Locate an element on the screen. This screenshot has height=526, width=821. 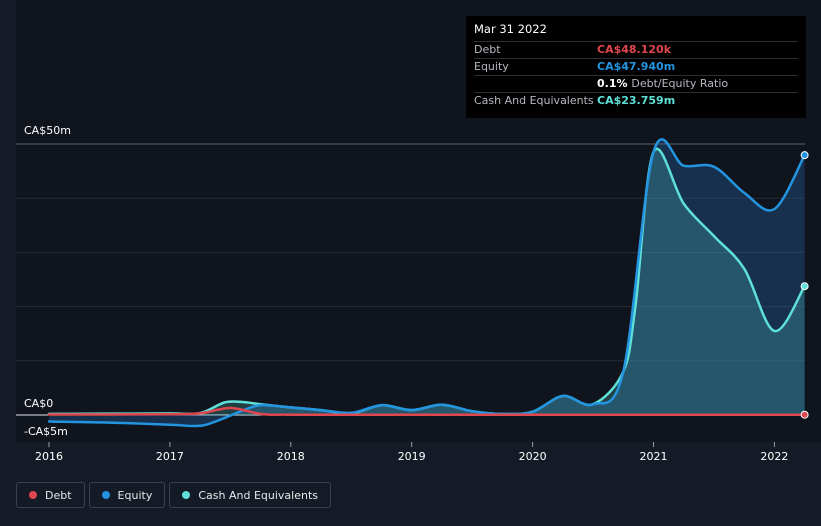
end-markers is located at coordinates (804, 285).